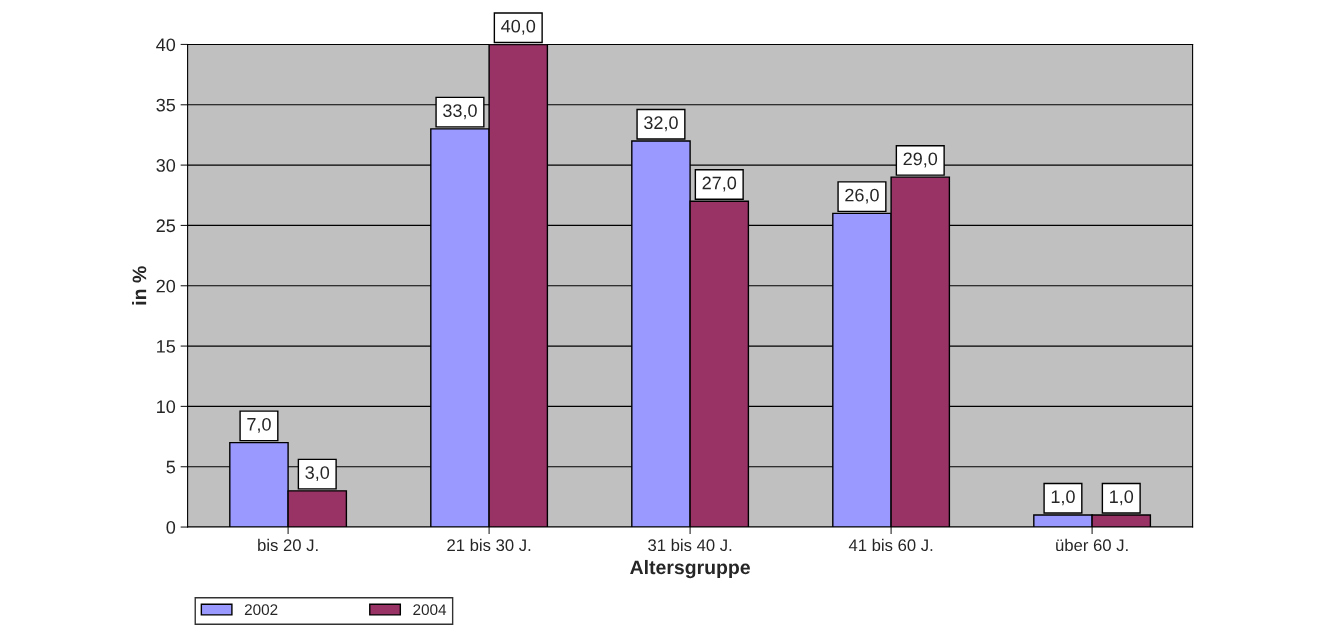 This screenshot has height=635, width=1340. Describe the element at coordinates (261, 610) in the screenshot. I see `legend-label: 2002` at that location.